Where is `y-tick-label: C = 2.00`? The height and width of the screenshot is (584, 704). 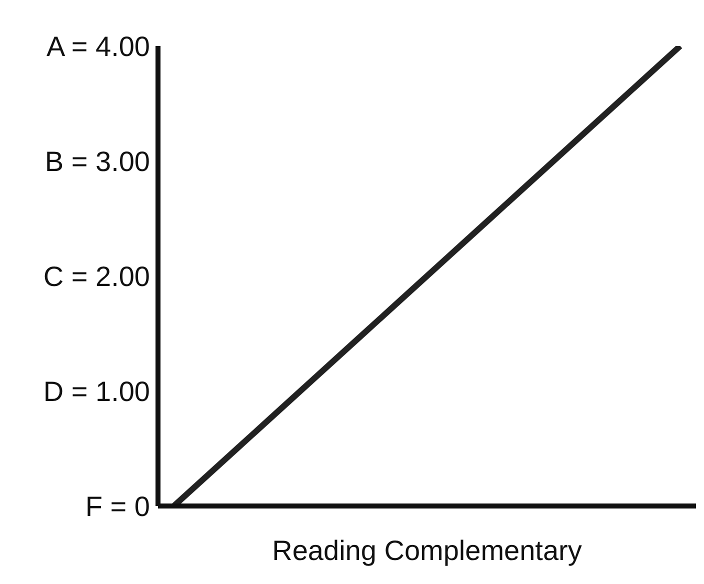 y-tick-label: C = 2.00 is located at coordinates (96, 276).